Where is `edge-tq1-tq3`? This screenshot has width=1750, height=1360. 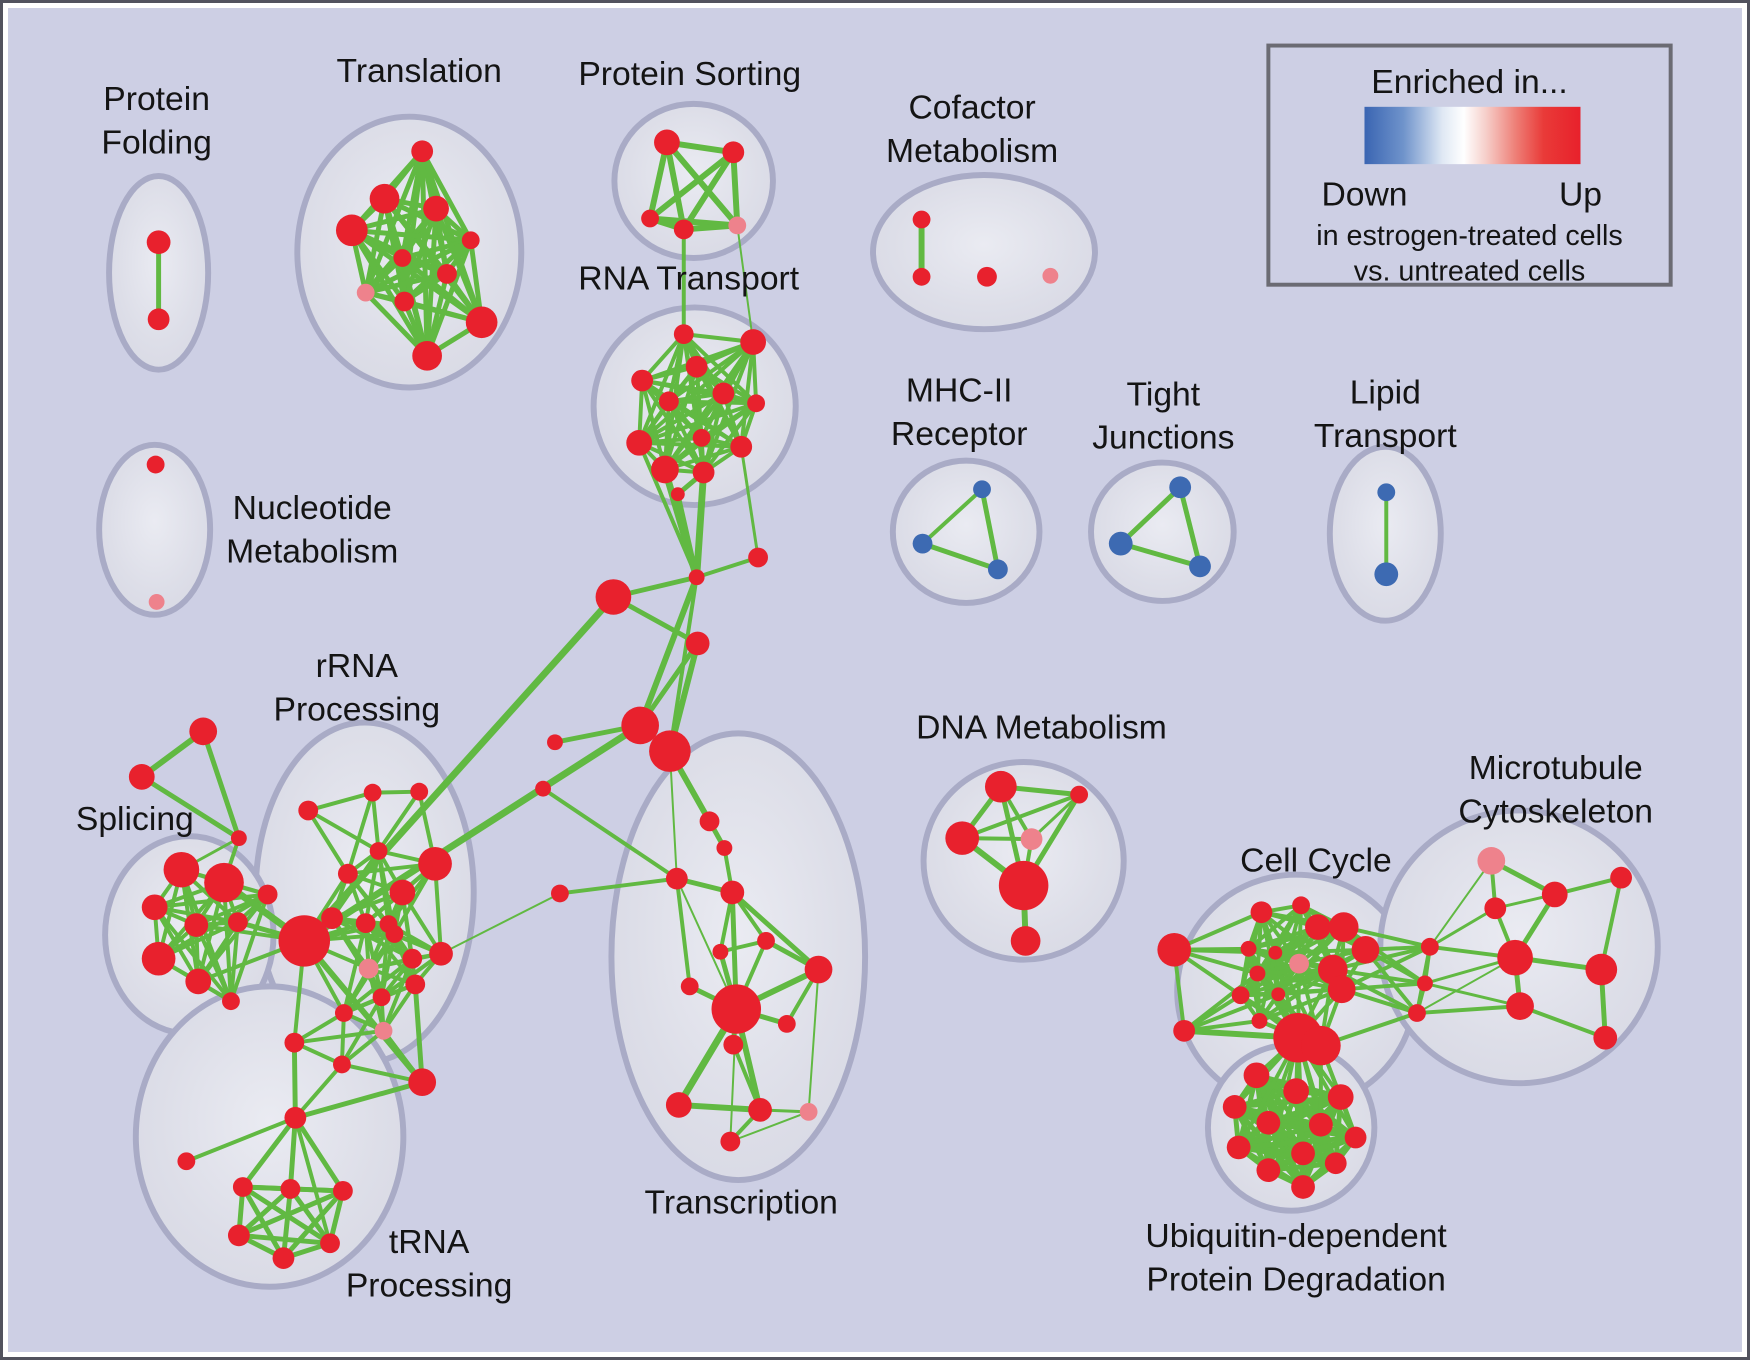
edge-tq1-tq3 is located at coordinates (269, 1152).